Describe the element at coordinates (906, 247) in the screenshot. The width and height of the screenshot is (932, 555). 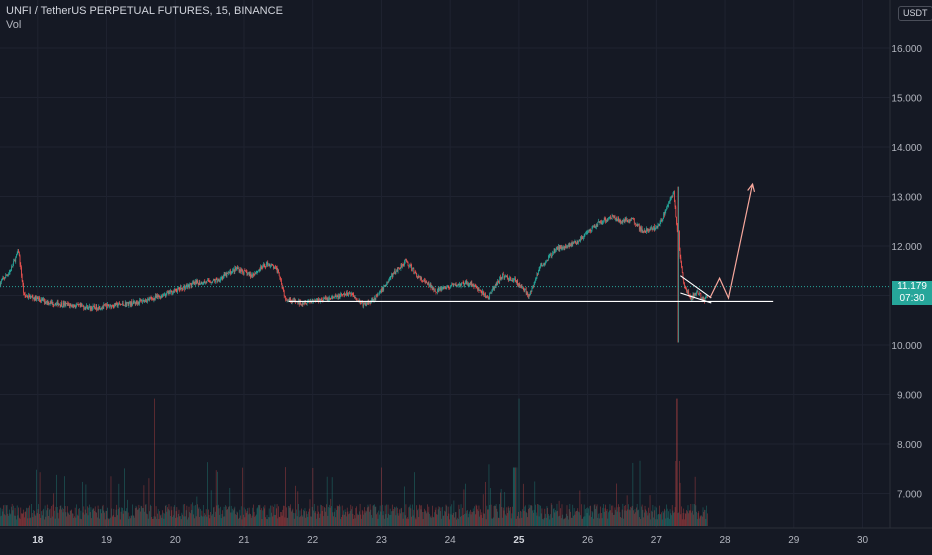
I see `y-tick-label: 12.000` at that location.